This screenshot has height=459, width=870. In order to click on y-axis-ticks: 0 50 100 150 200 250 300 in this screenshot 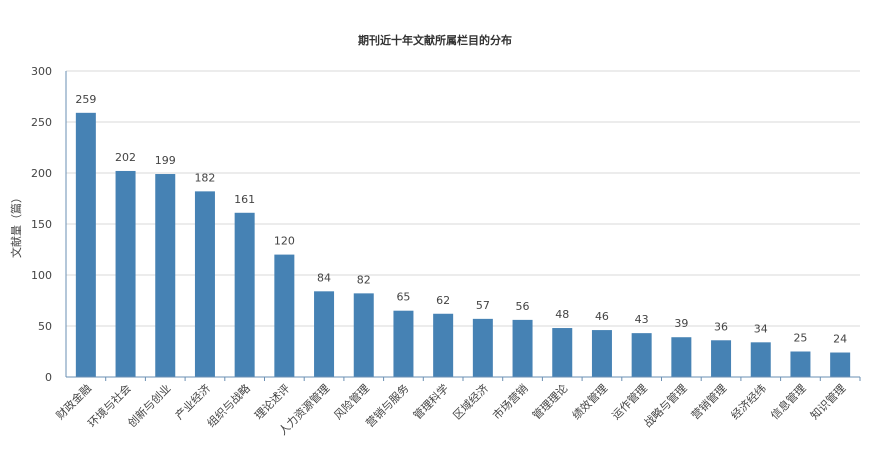, I will do `click(41, 224)`.